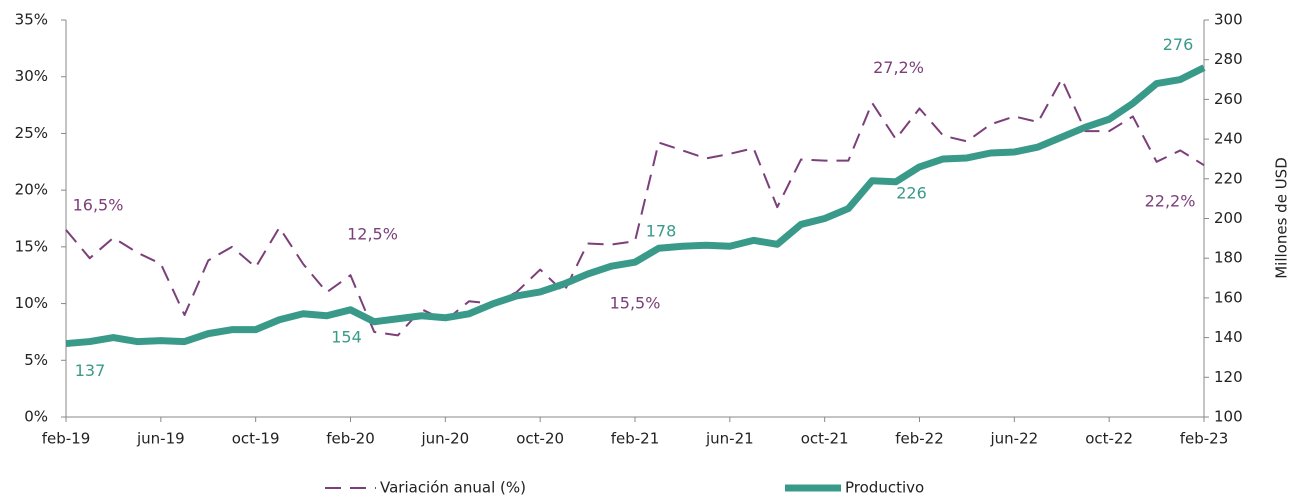 The image size is (1299, 500). What do you see at coordinates (661, 231) in the screenshot?
I see `data-label: 178` at bounding box center [661, 231].